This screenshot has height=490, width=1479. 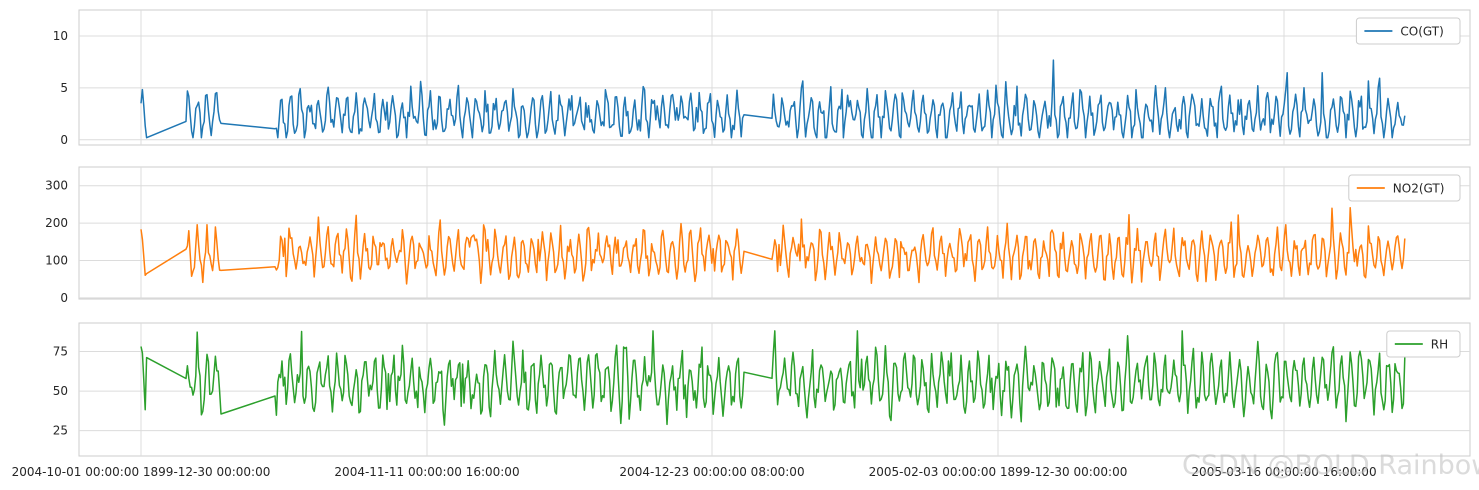 I want to click on y-tick-label: 5, so click(x=64, y=88).